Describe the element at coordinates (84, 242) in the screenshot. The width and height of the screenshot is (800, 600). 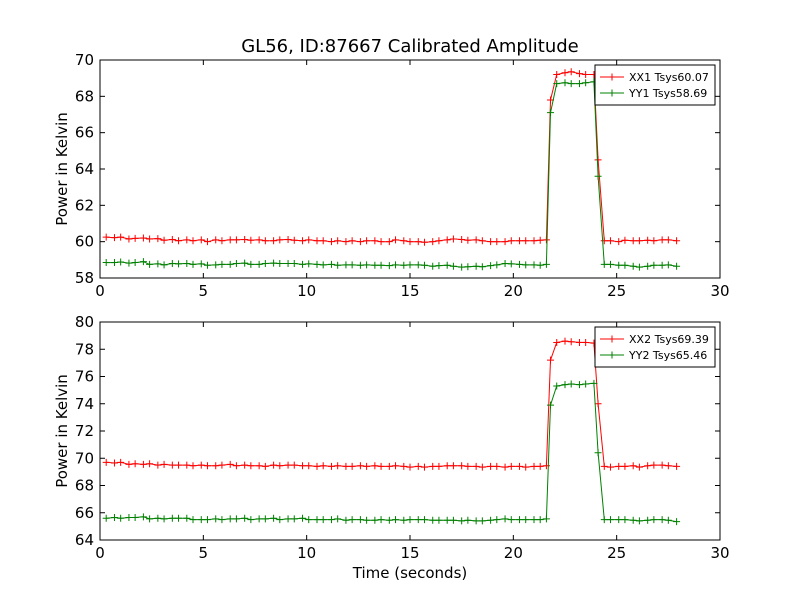
I see `y-tick-label: 60` at that location.